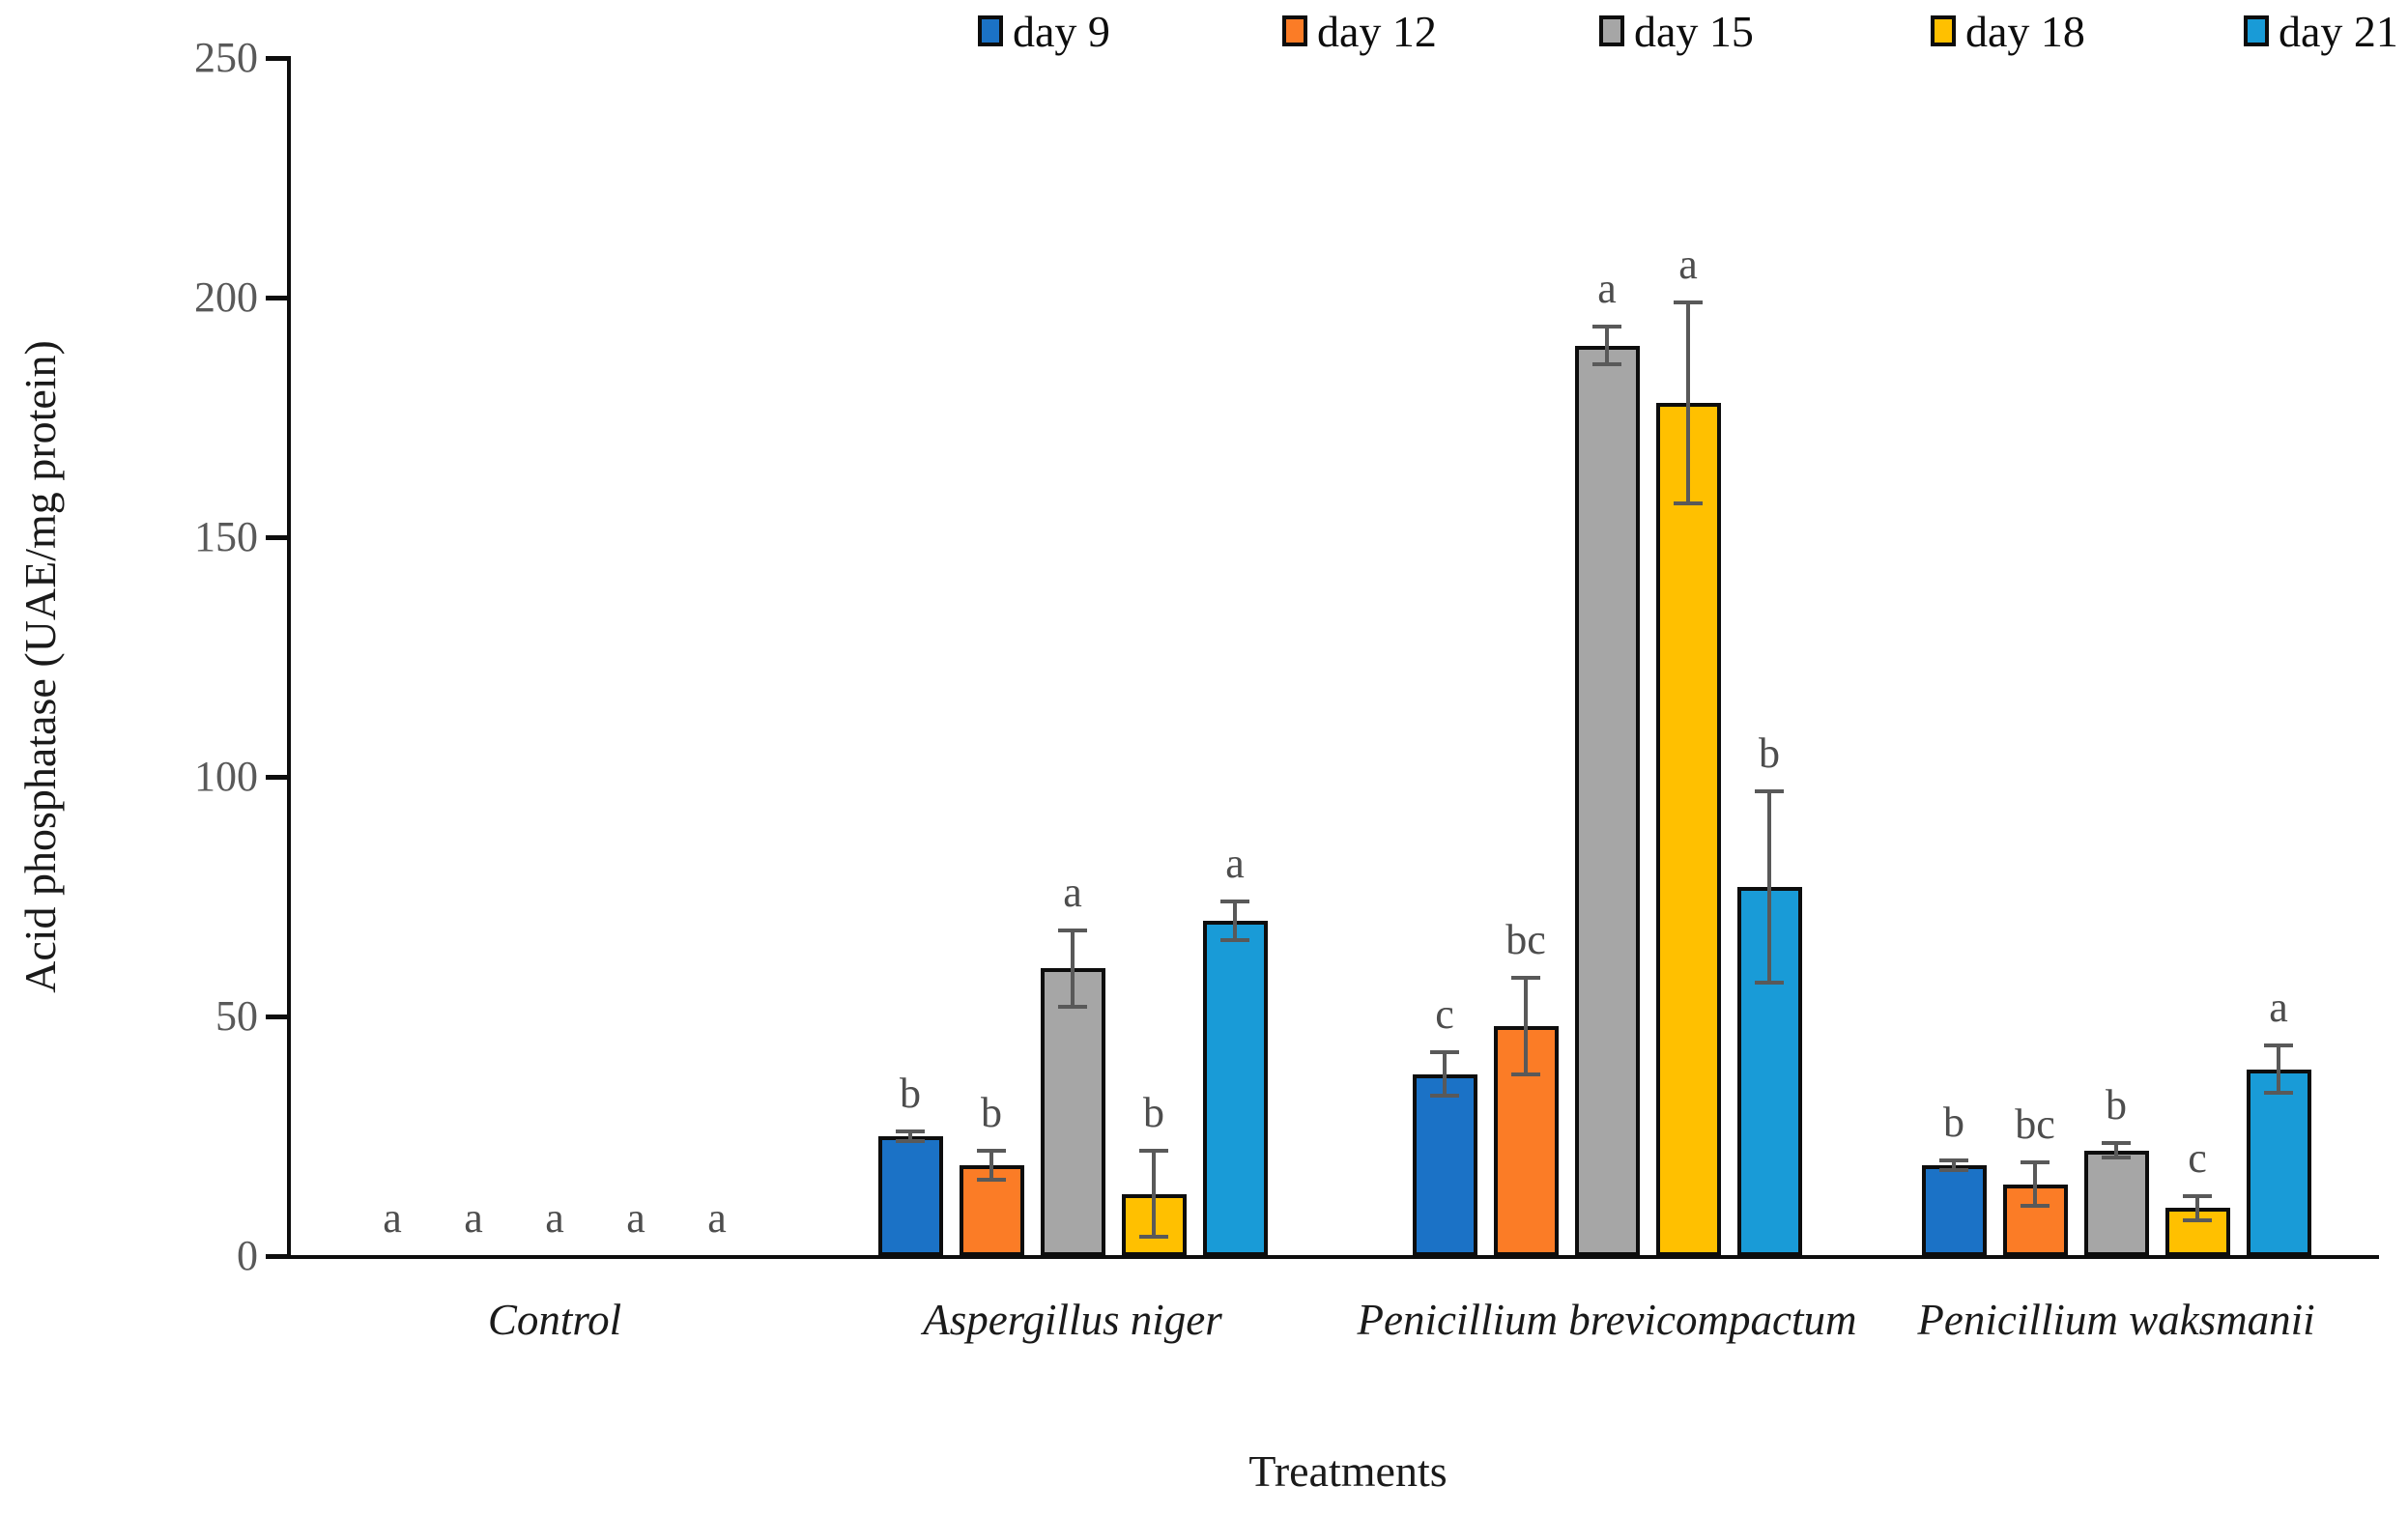 This screenshot has width=2408, height=1515. I want to click on y-tick-label: 100, so click(226, 776).